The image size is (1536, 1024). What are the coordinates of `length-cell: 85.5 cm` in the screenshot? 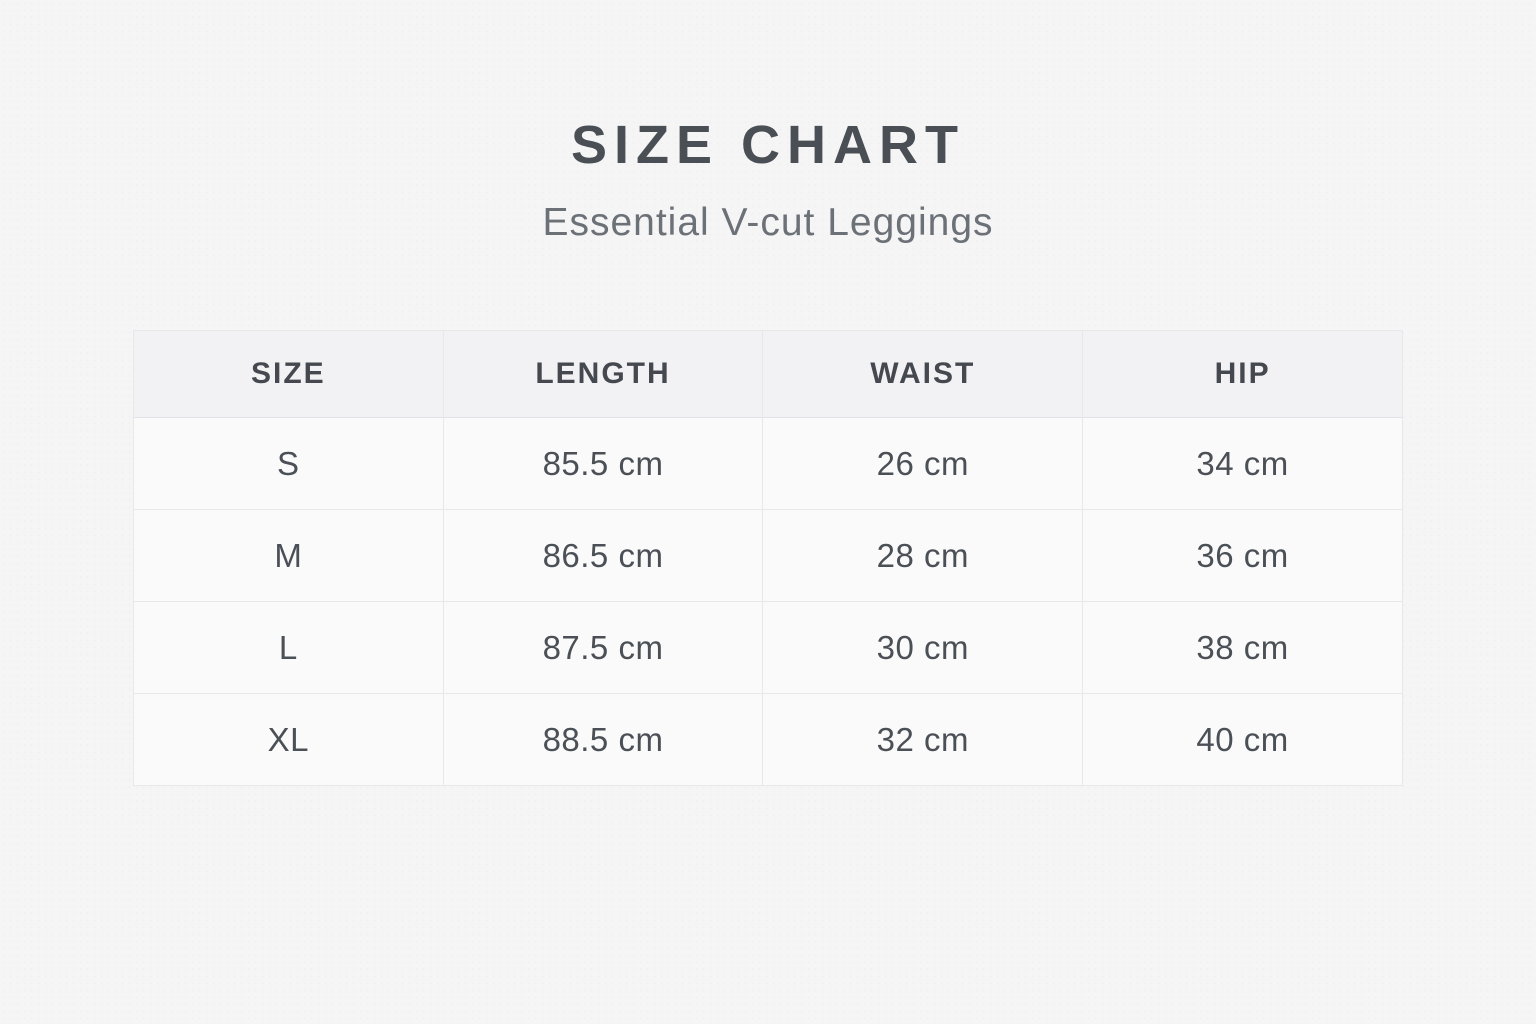 It's located at (603, 464).